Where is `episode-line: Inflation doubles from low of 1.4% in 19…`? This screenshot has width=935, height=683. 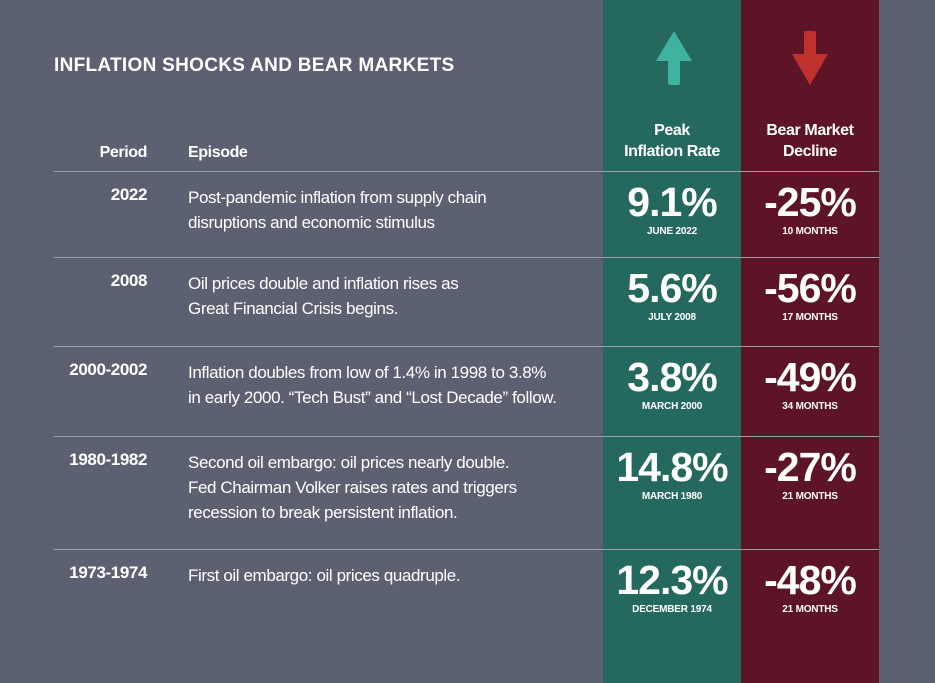 episode-line: Inflation doubles from low of 1.4% in 19… is located at coordinates (367, 372).